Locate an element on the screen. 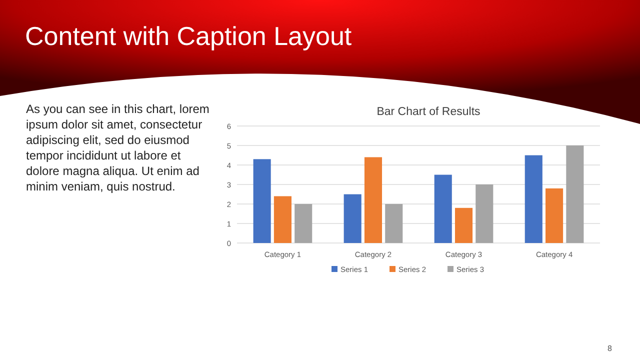 The image size is (640, 360). text: As you can see in this chart, lorem ipsum dolor sit amet, consectetur adipiscing elit, sed do eiusmod tempor incididunt ut labore et dolore magna aliqua. Ut enim ad minim veniam, quis nostrud. is located at coordinates (118, 148).